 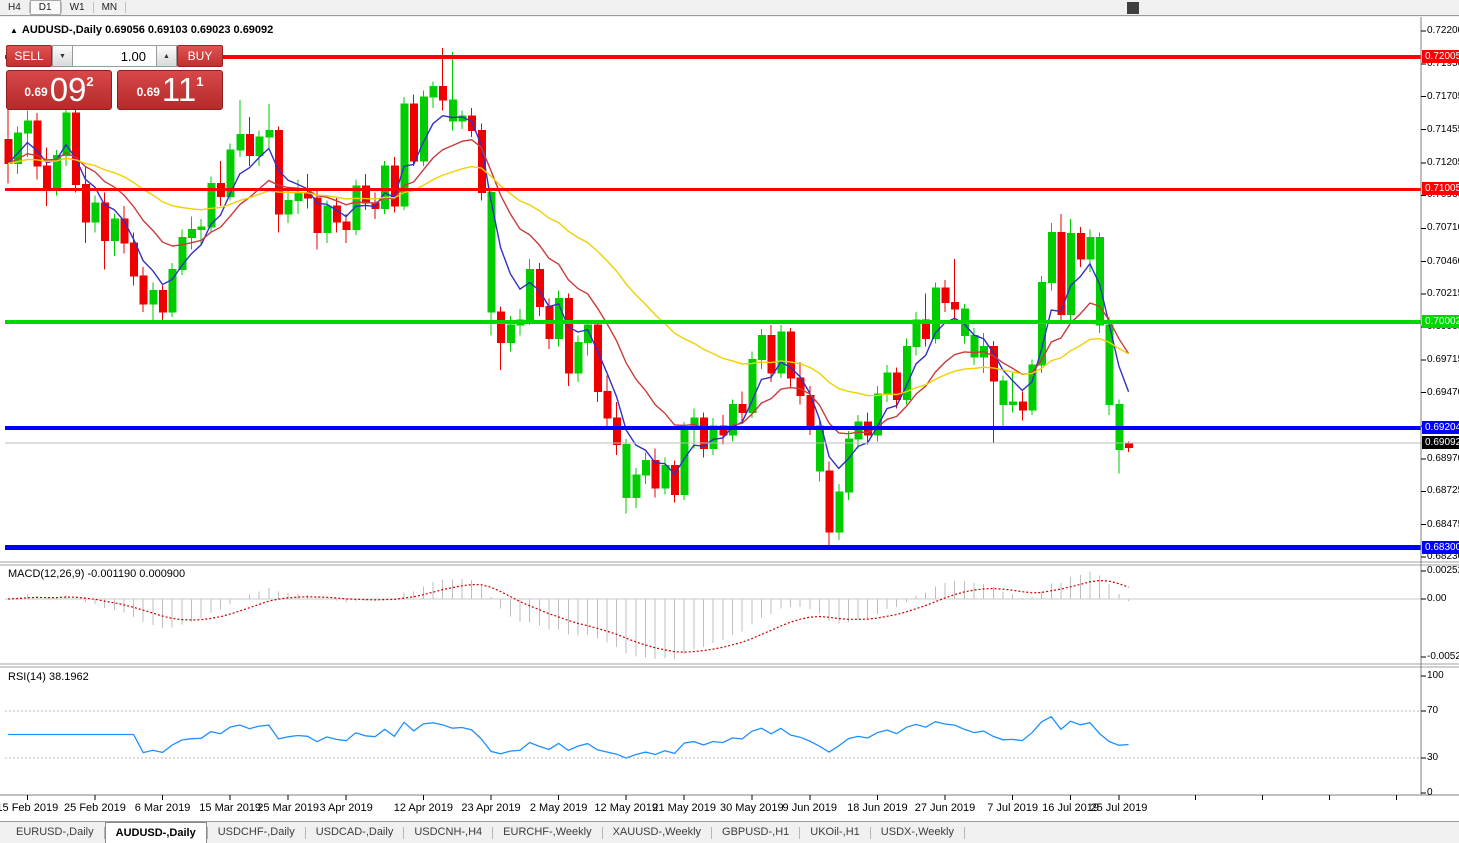 I want to click on toolbar-grip-icon, so click(x=1133, y=8).